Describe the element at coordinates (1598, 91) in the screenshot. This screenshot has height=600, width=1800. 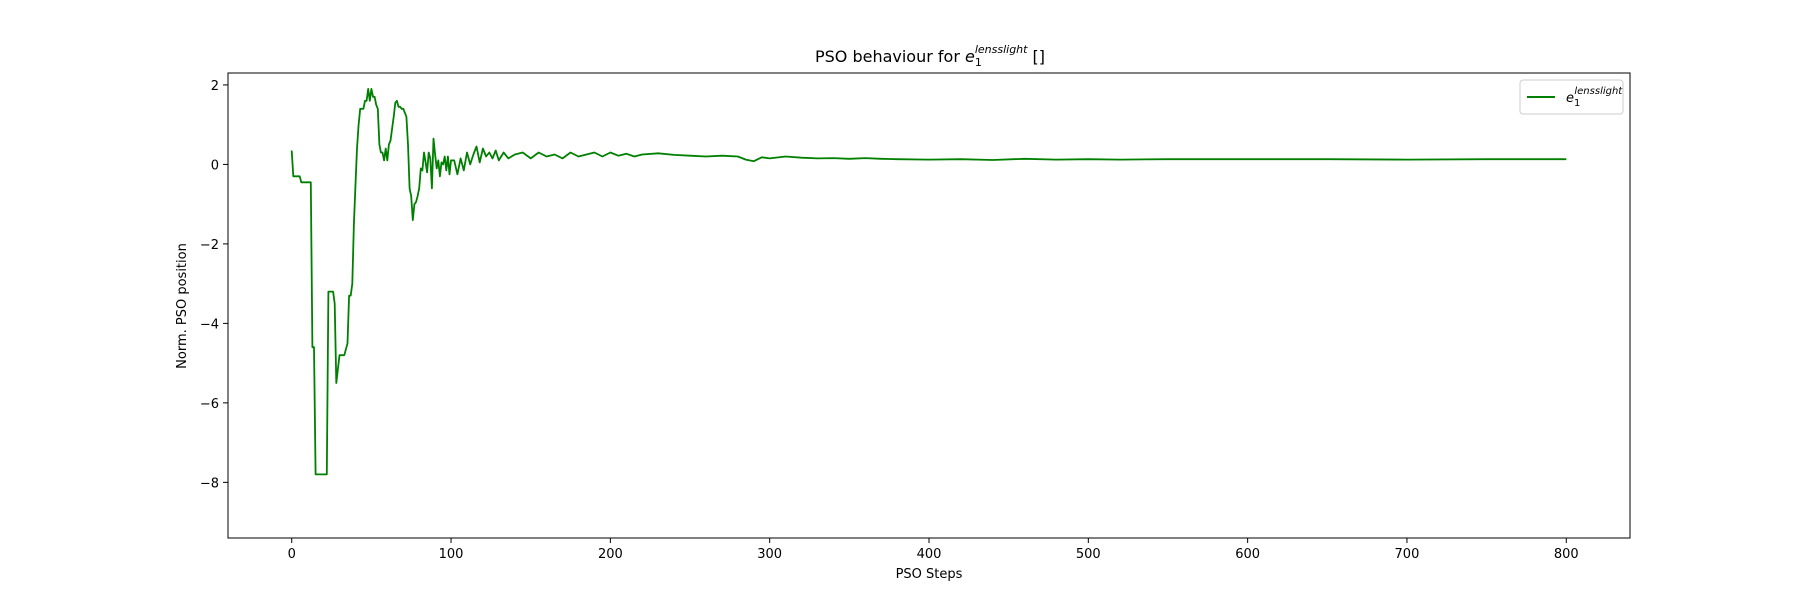
I see `legend-entry-superscript: lensslight` at that location.